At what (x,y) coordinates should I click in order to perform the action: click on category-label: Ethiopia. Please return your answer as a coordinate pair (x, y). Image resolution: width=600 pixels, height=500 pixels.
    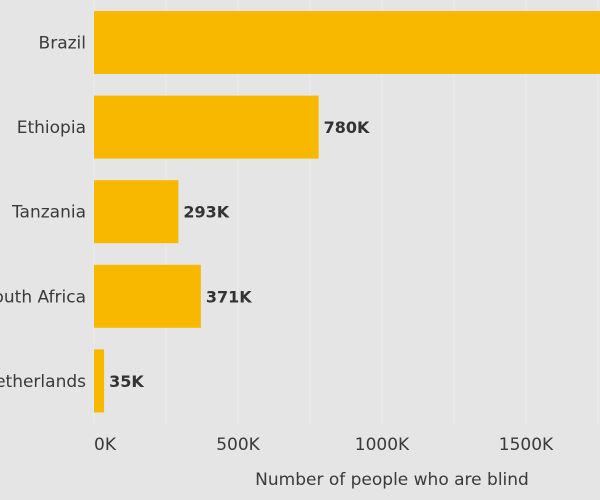
    Looking at the image, I should click on (51, 128).